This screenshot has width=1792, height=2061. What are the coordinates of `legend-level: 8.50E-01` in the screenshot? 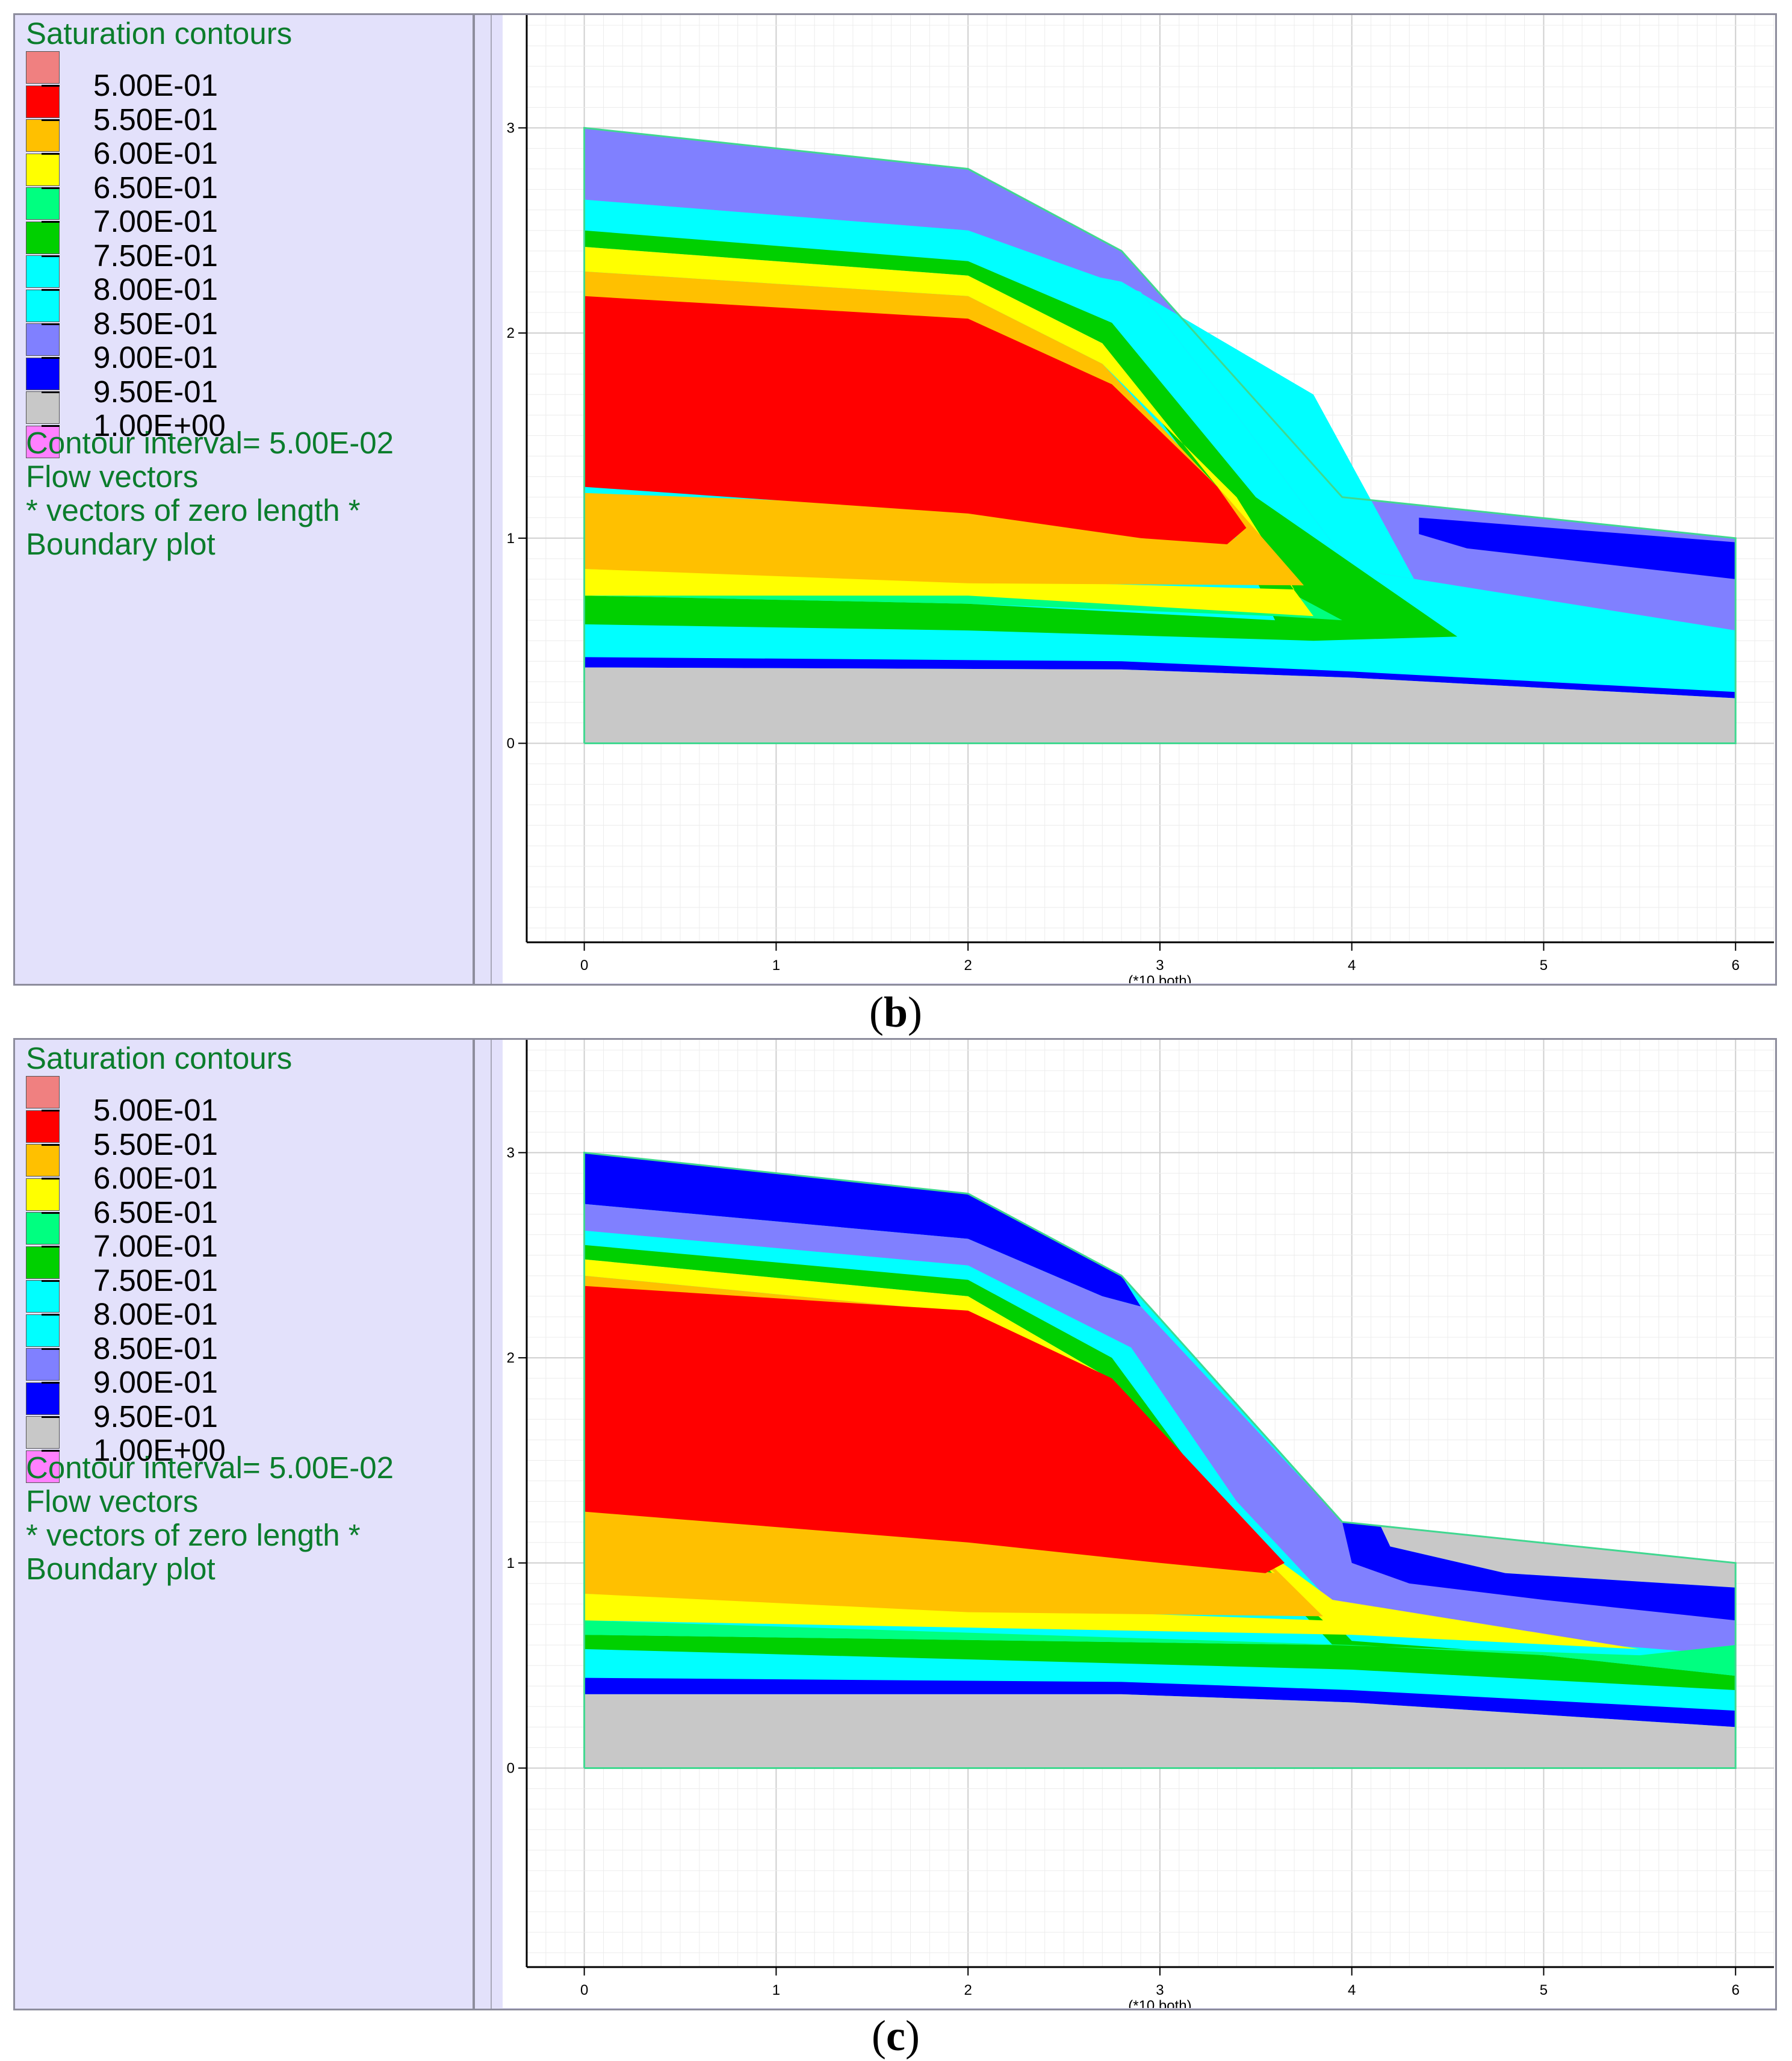 It's located at (155, 1348).